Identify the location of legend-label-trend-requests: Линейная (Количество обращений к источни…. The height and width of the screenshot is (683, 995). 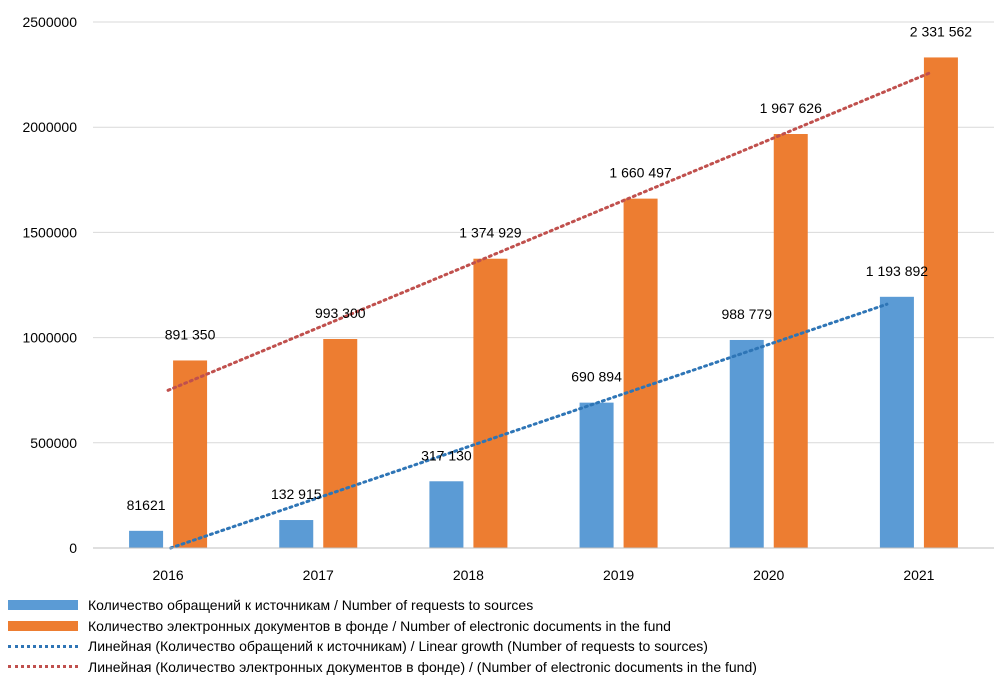
(398, 646).